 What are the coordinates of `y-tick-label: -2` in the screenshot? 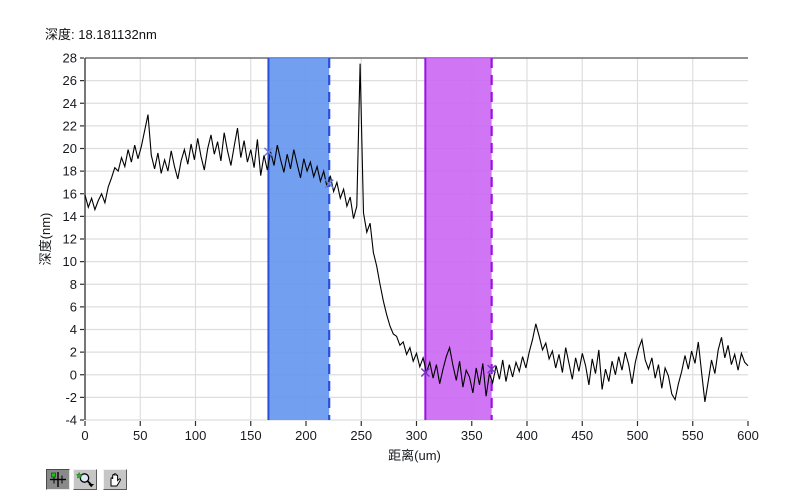 It's located at (71, 397).